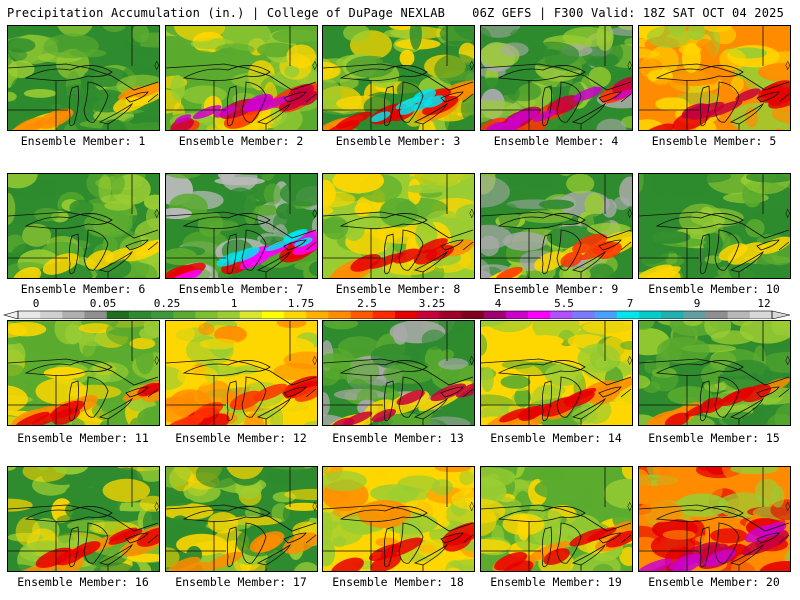 The height and width of the screenshot is (600, 800). Describe the element at coordinates (241, 289) in the screenshot. I see `ensemble-member-caption-7: Ensemble Member: 7` at that location.